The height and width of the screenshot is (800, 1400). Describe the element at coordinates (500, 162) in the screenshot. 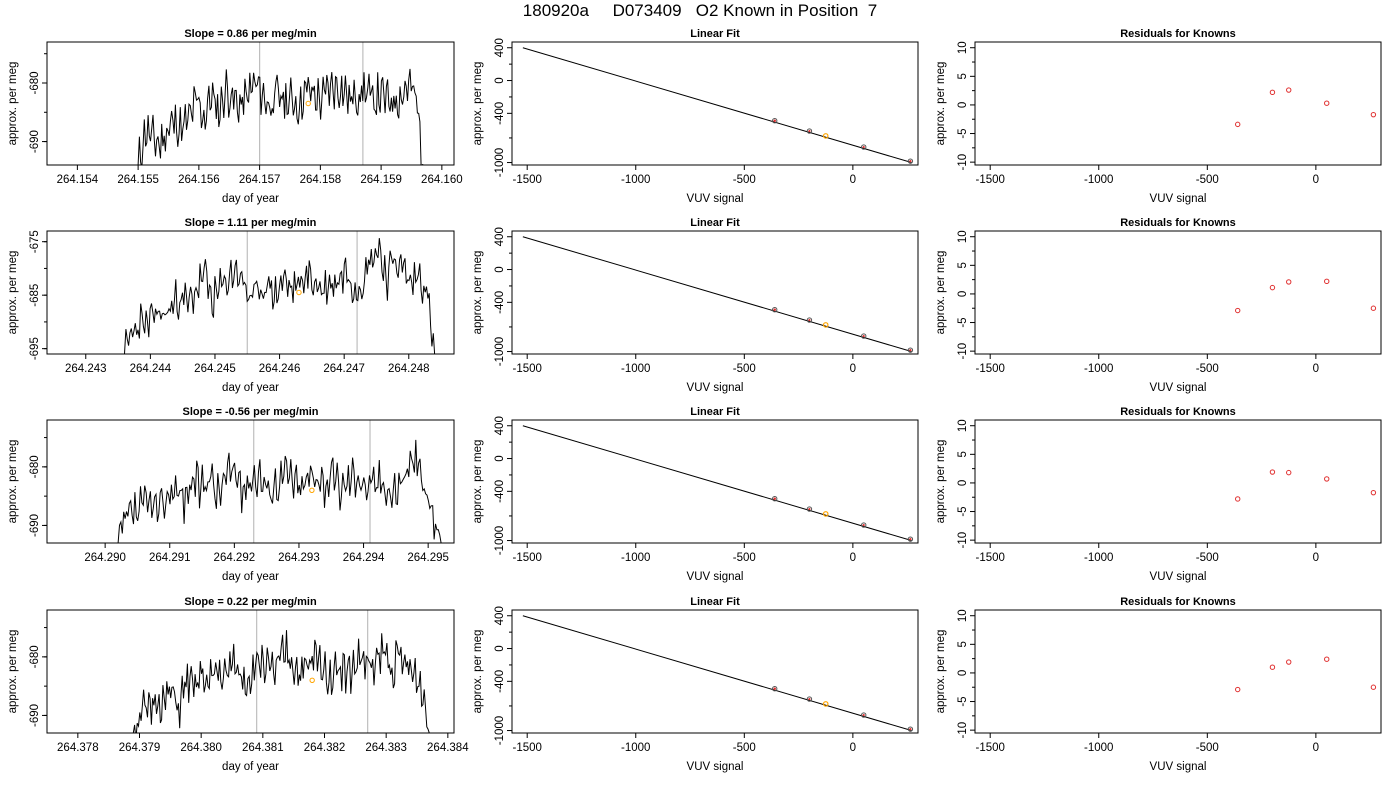

I see `y-tick-label: -1000` at that location.